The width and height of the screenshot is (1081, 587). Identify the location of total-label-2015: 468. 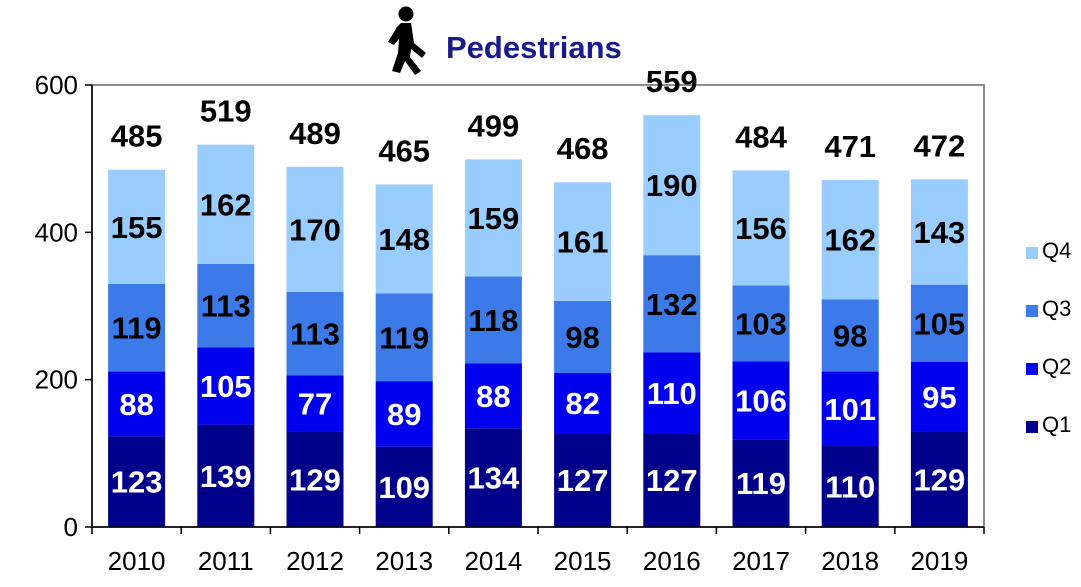
(583, 148).